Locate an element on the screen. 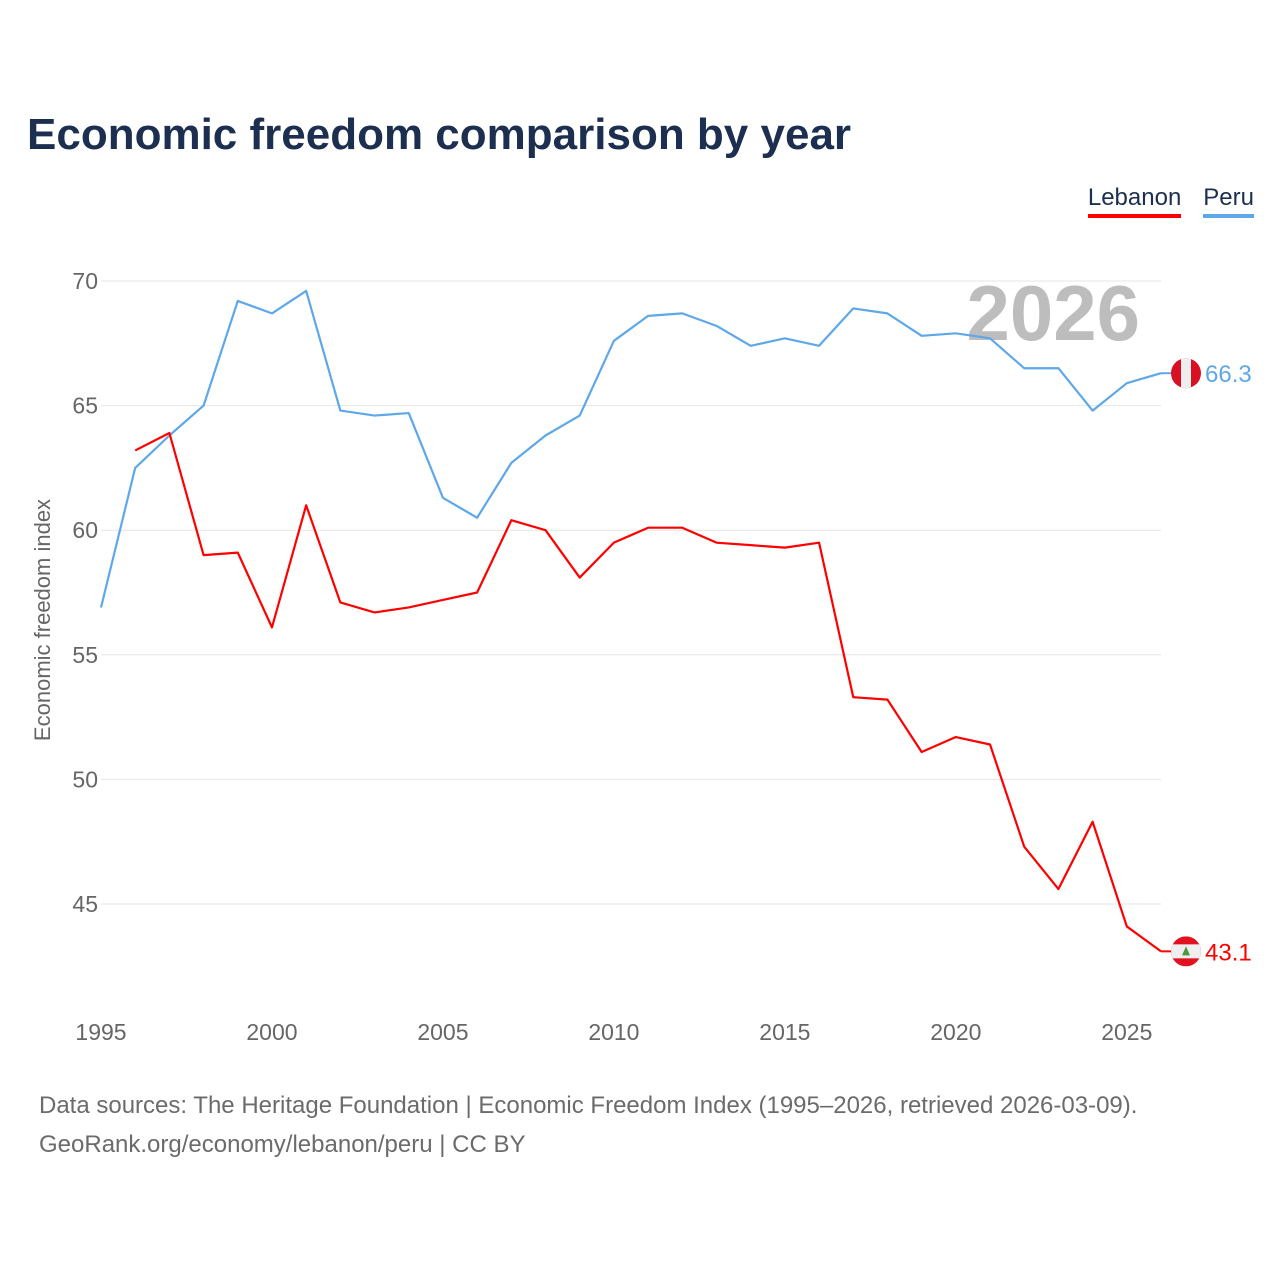 This screenshot has height=1280, width=1280. y-tick-label: 70 is located at coordinates (85, 281).